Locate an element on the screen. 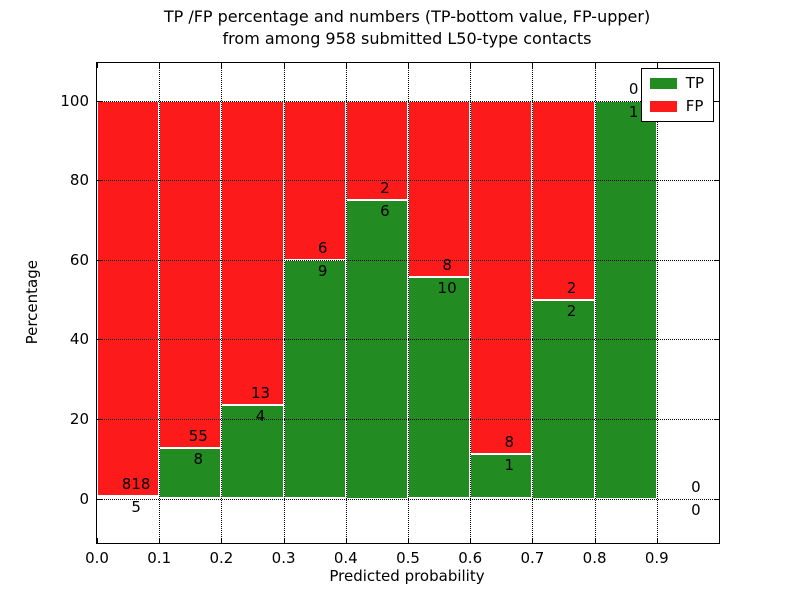 The height and width of the screenshot is (600, 800). y-tick-label: 60 is located at coordinates (79, 259).